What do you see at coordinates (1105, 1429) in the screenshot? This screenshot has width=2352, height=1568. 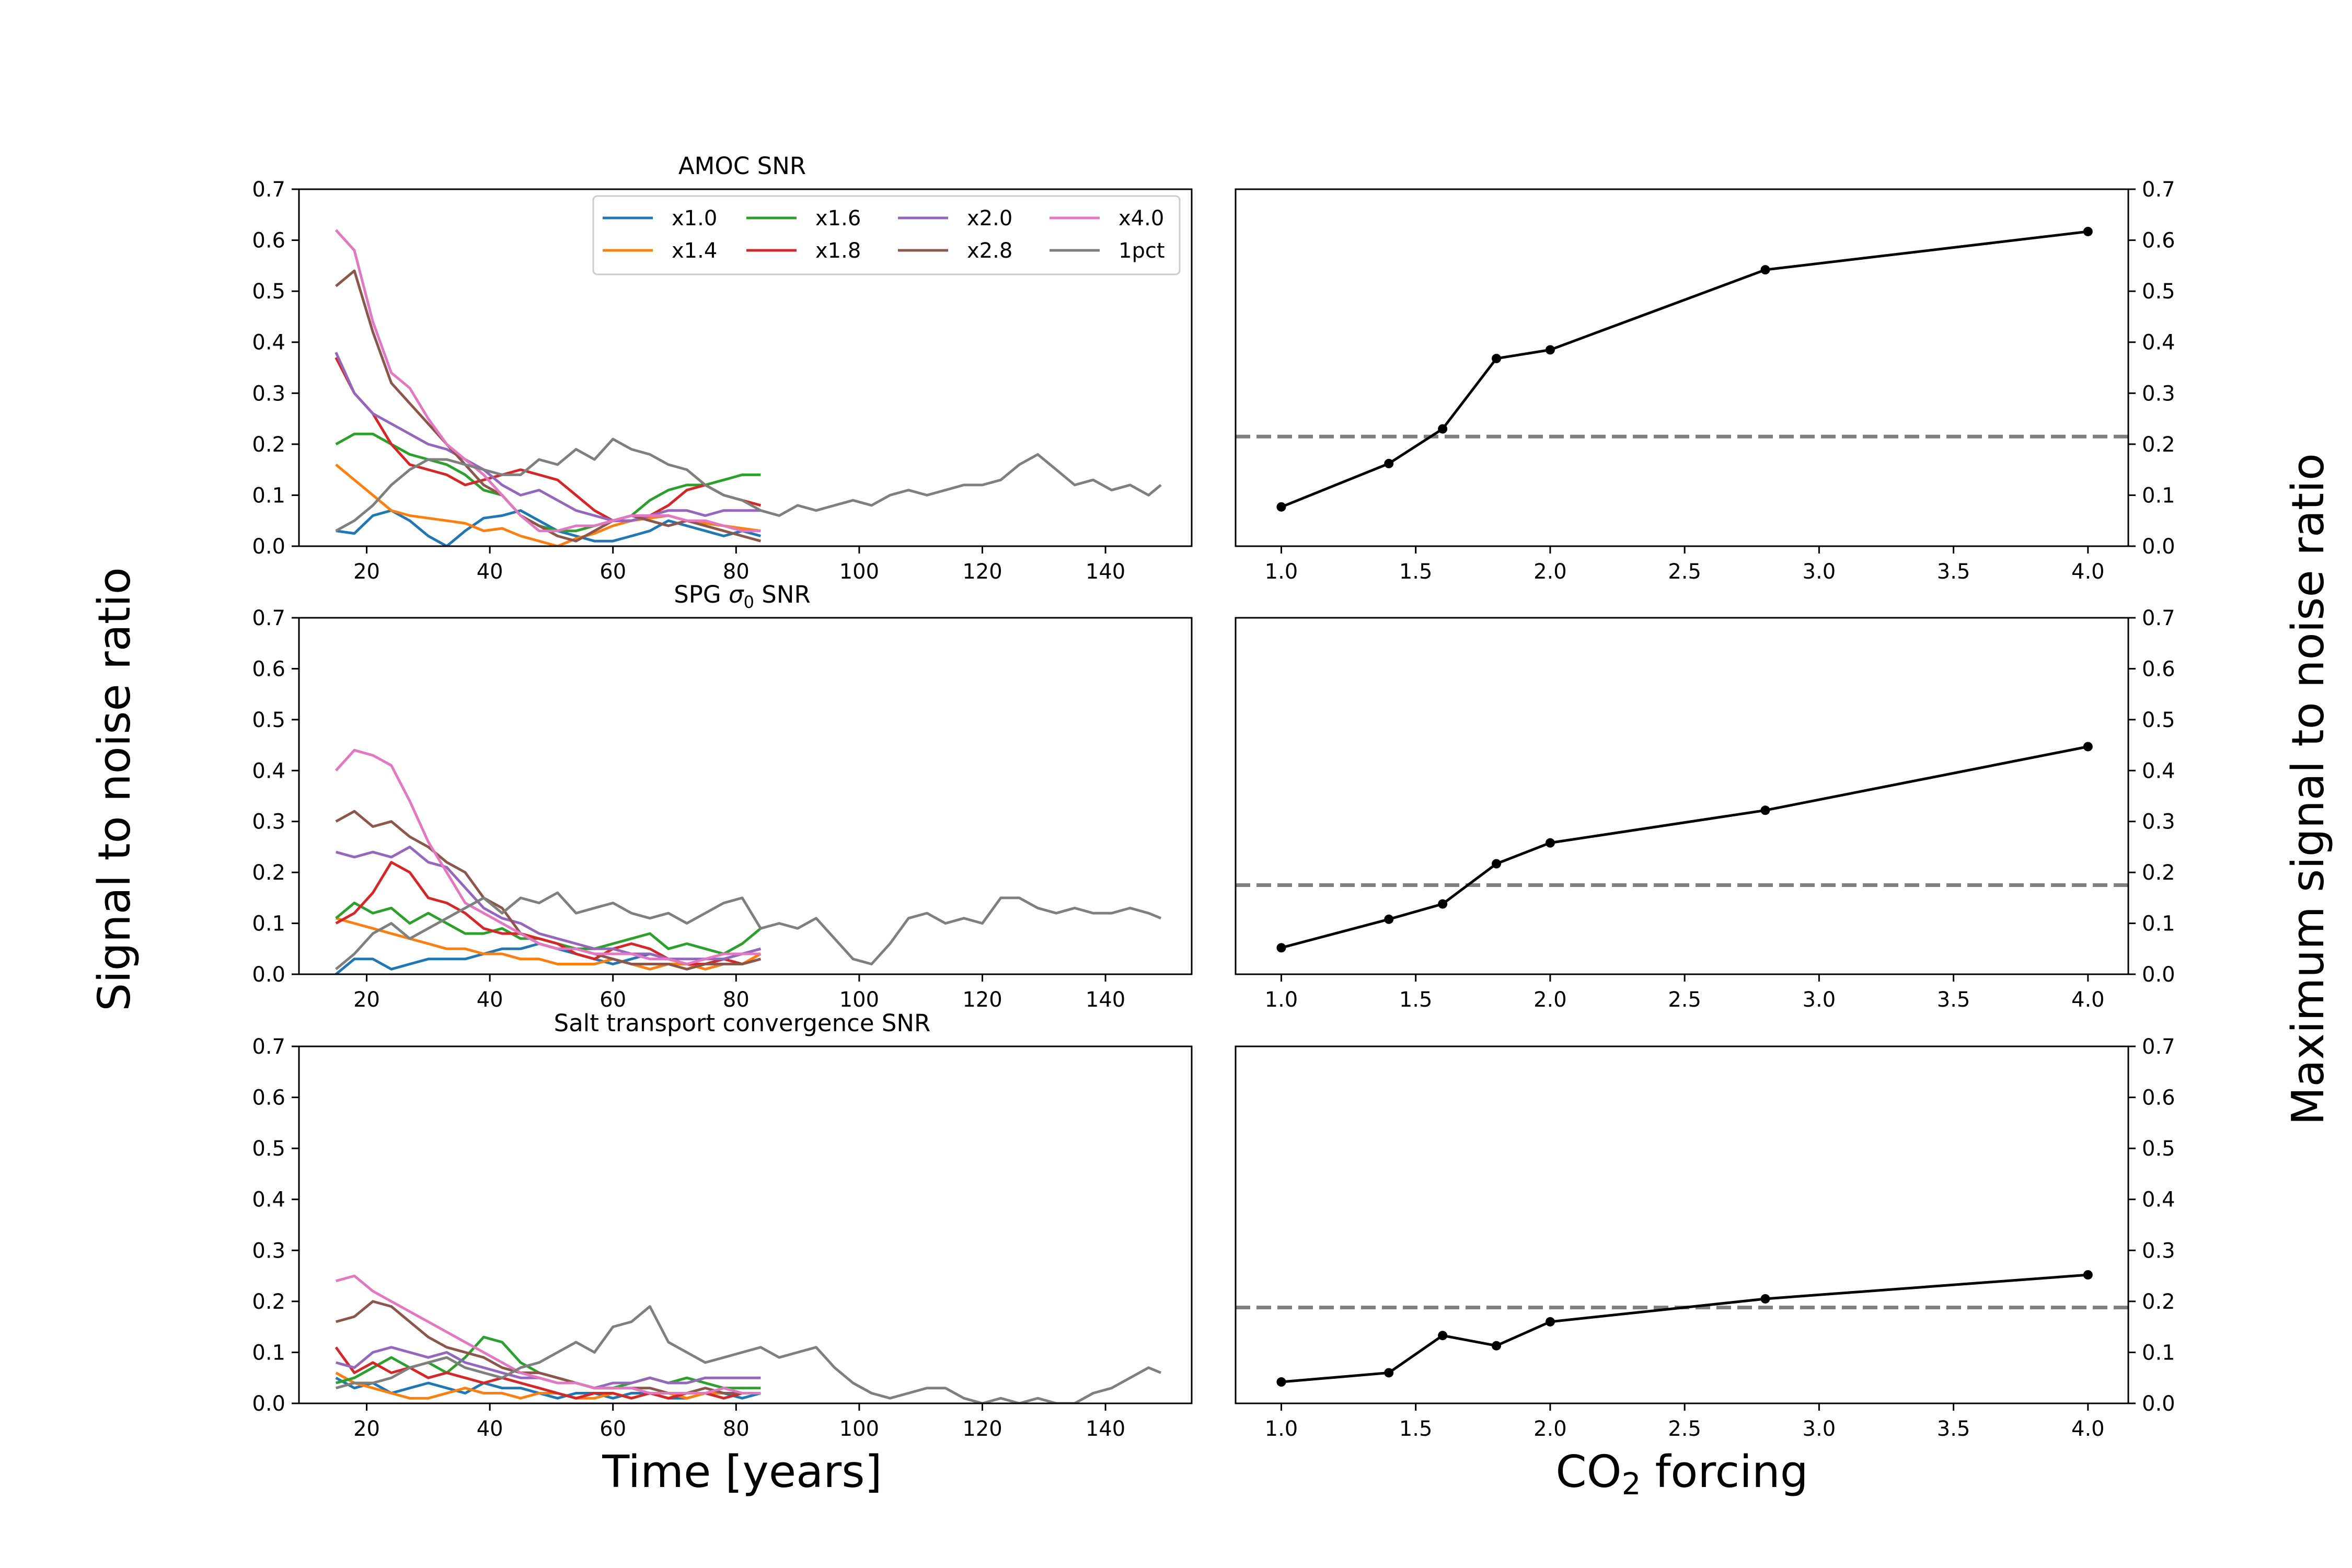 I see `x-tick-label: 140` at bounding box center [1105, 1429].